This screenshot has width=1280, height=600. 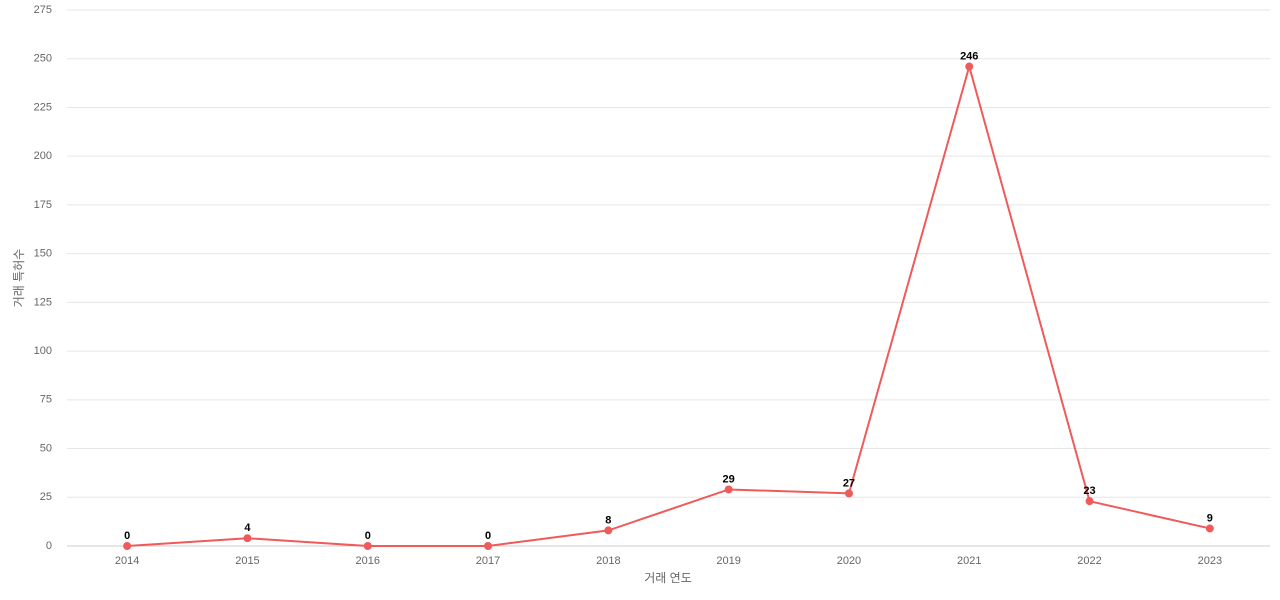 I want to click on x-tick-label: 2018, so click(x=608, y=561).